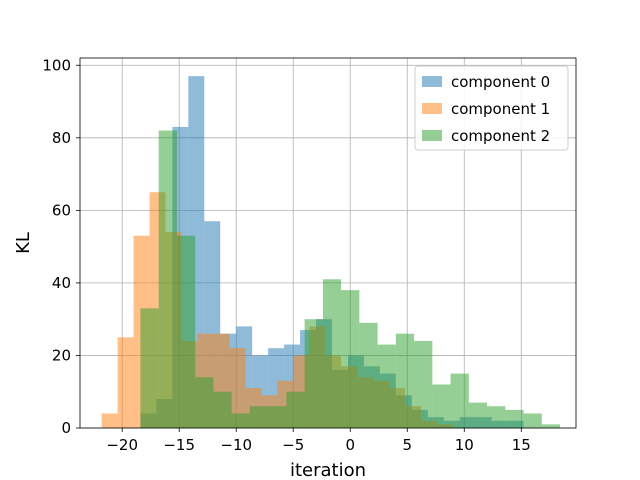 The width and height of the screenshot is (640, 480). I want to click on y-tick-label: 20, so click(61, 355).